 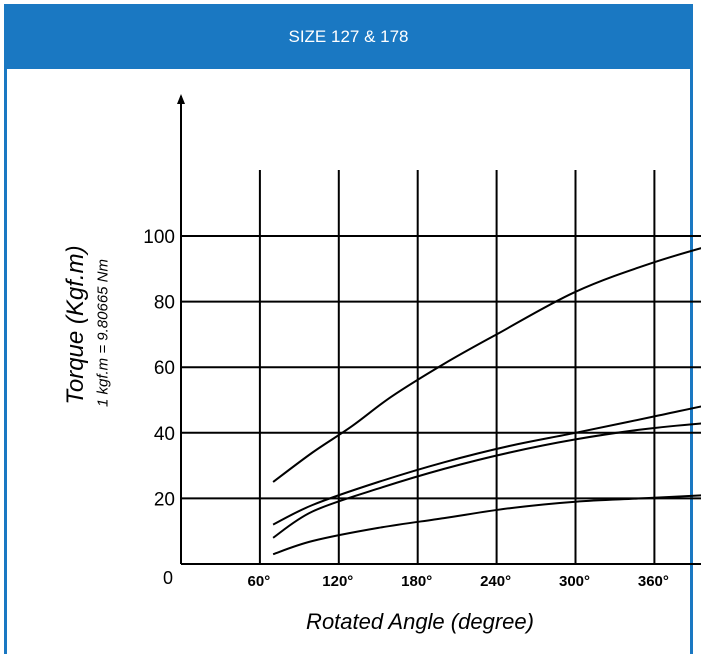 I want to click on title-bar: SIZE 127 & 178, so click(x=348, y=36).